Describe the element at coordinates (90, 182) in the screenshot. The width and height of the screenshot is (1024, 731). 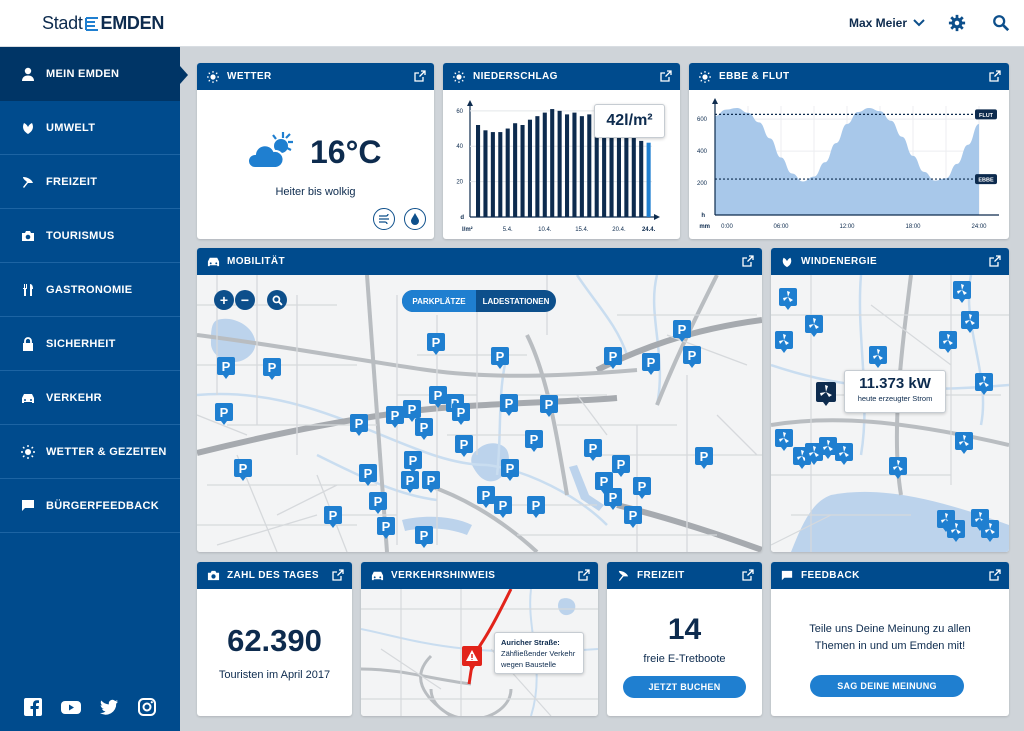
I see `sidebar-item-freizeit: FREIZEIT` at that location.